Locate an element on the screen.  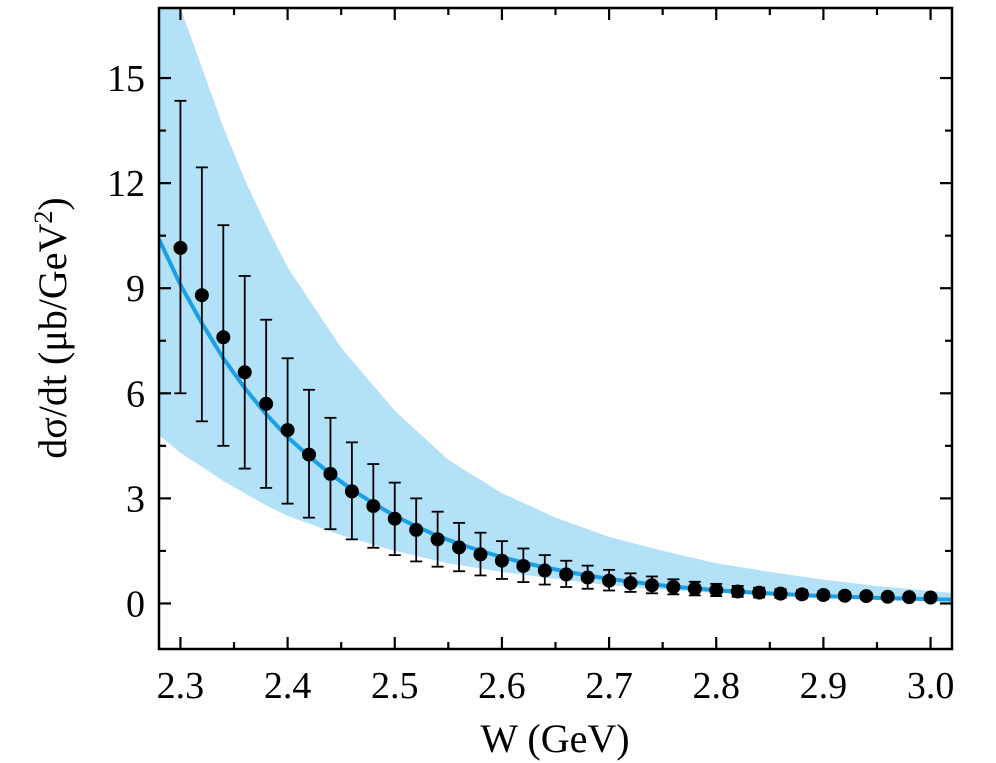
x-tick-labels: 2.3 2.4 2.5 2.6 2.7 2.8 2.9 3.0 is located at coordinates (556, 686).